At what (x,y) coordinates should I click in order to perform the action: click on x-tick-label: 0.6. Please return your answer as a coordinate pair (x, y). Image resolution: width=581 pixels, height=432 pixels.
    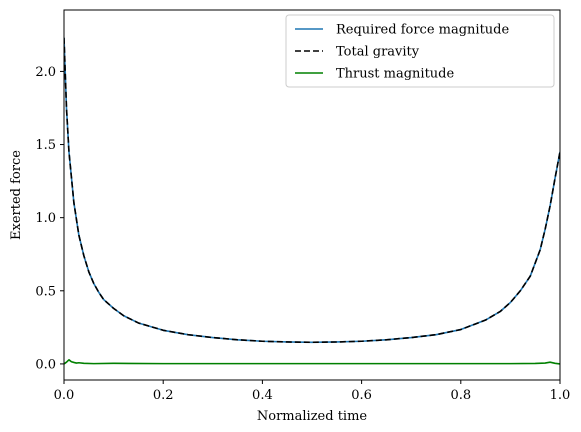
    Looking at the image, I should click on (361, 395).